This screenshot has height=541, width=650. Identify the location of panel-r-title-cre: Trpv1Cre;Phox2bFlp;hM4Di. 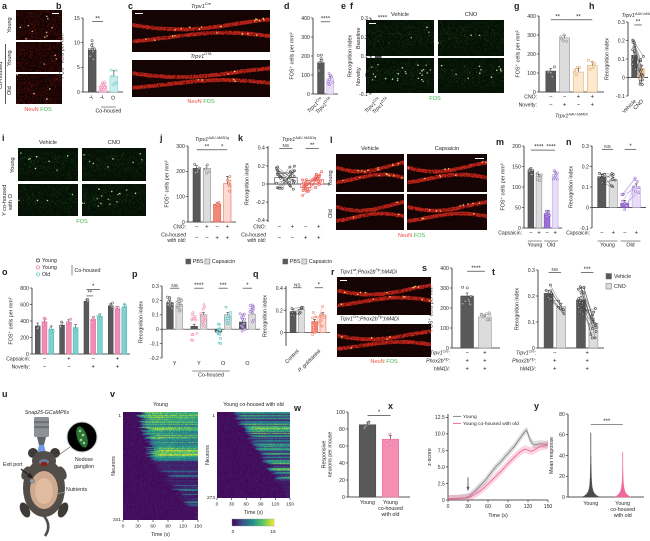
(369, 319).